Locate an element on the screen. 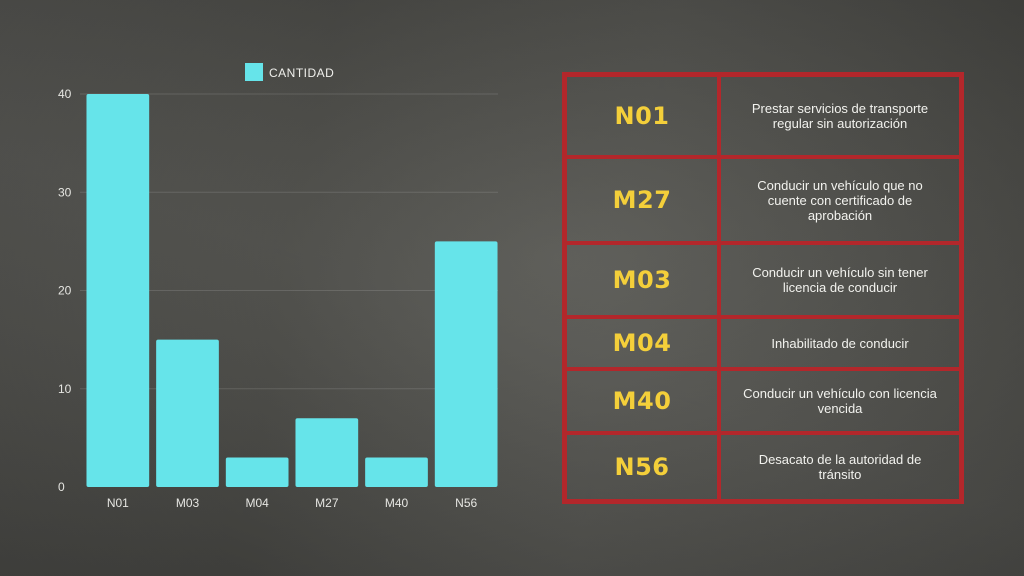 This screenshot has height=576, width=1024. table-row-code: N01 is located at coordinates (642, 116).